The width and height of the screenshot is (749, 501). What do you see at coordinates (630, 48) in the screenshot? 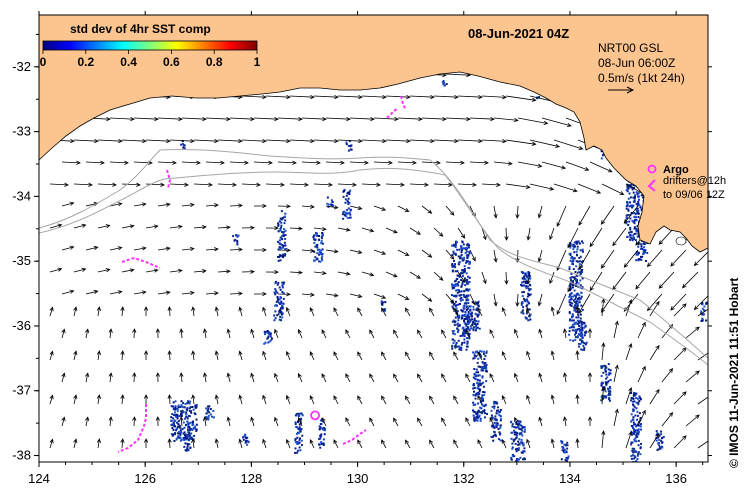
I see `info-model: NRT00 GSL` at bounding box center [630, 48].